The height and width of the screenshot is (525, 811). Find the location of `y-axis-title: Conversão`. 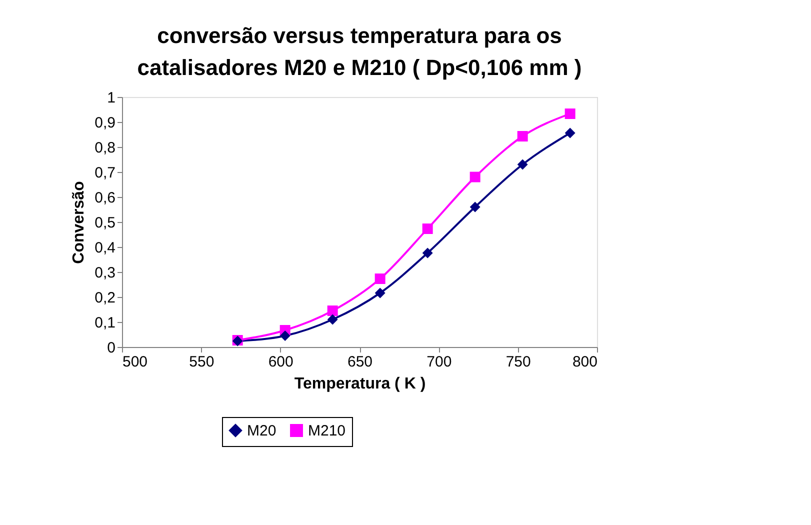

y-axis-title: Conversão is located at coordinates (79, 222).